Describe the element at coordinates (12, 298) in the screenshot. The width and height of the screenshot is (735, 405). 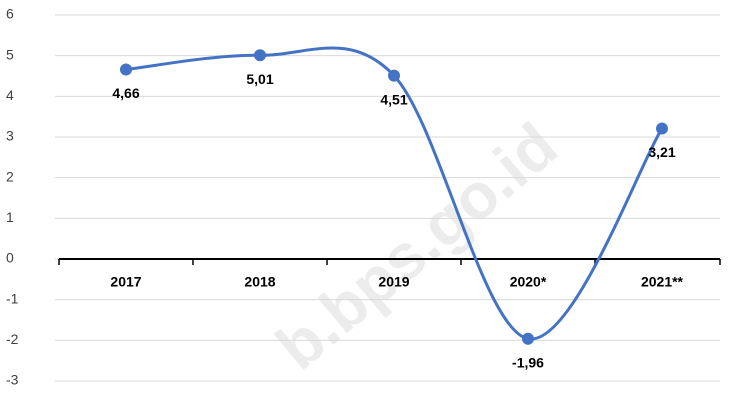
I see `y-tick-label: -1` at that location.